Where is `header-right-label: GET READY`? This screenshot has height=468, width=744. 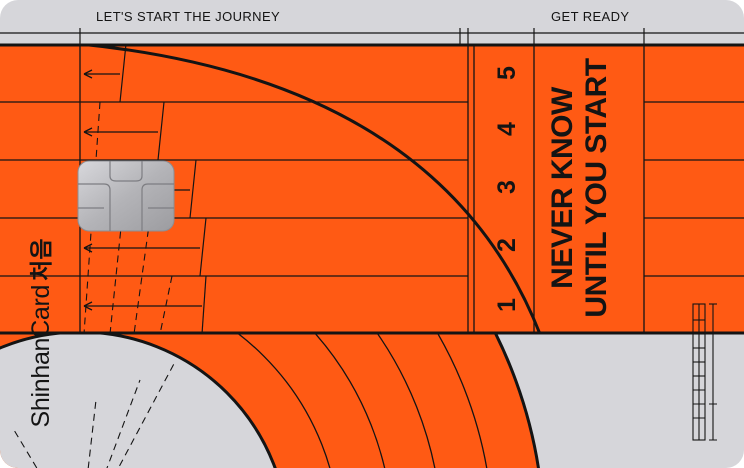
header-right-label: GET READY is located at coordinates (590, 16).